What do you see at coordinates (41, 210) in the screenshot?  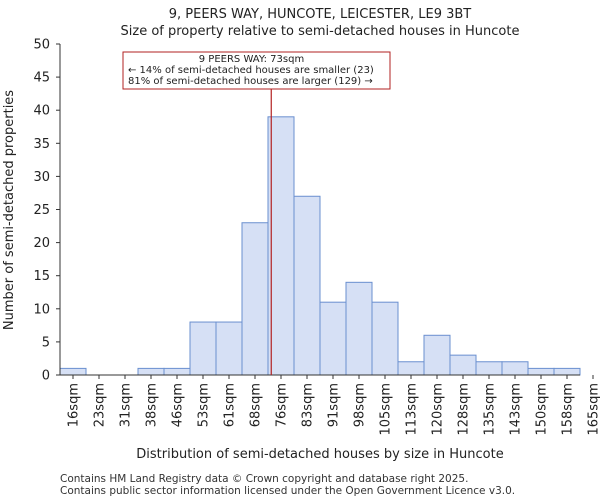 I see `y-tick-label-25: 25` at bounding box center [41, 210].